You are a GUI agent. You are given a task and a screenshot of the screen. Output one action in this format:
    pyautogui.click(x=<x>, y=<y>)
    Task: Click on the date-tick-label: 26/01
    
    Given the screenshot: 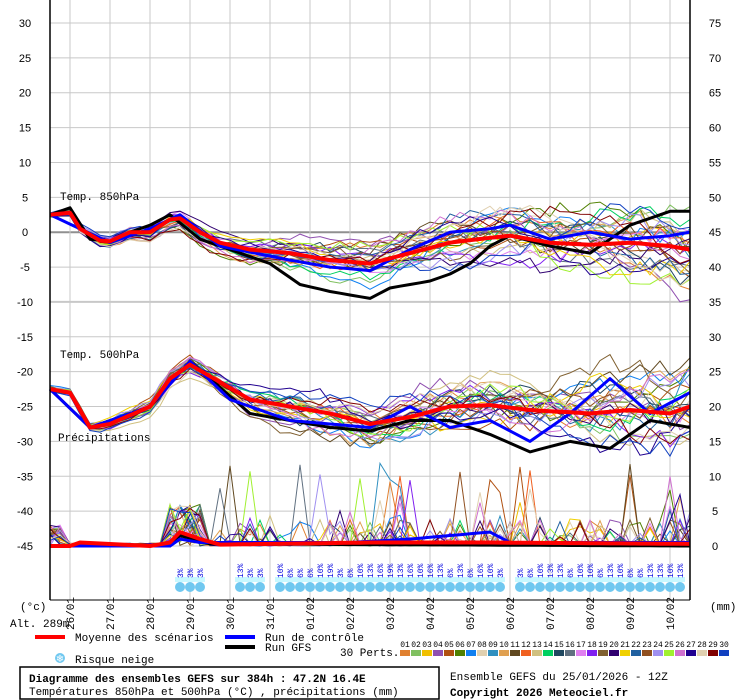 What is the action you would take?
    pyautogui.click(x=72, y=613)
    